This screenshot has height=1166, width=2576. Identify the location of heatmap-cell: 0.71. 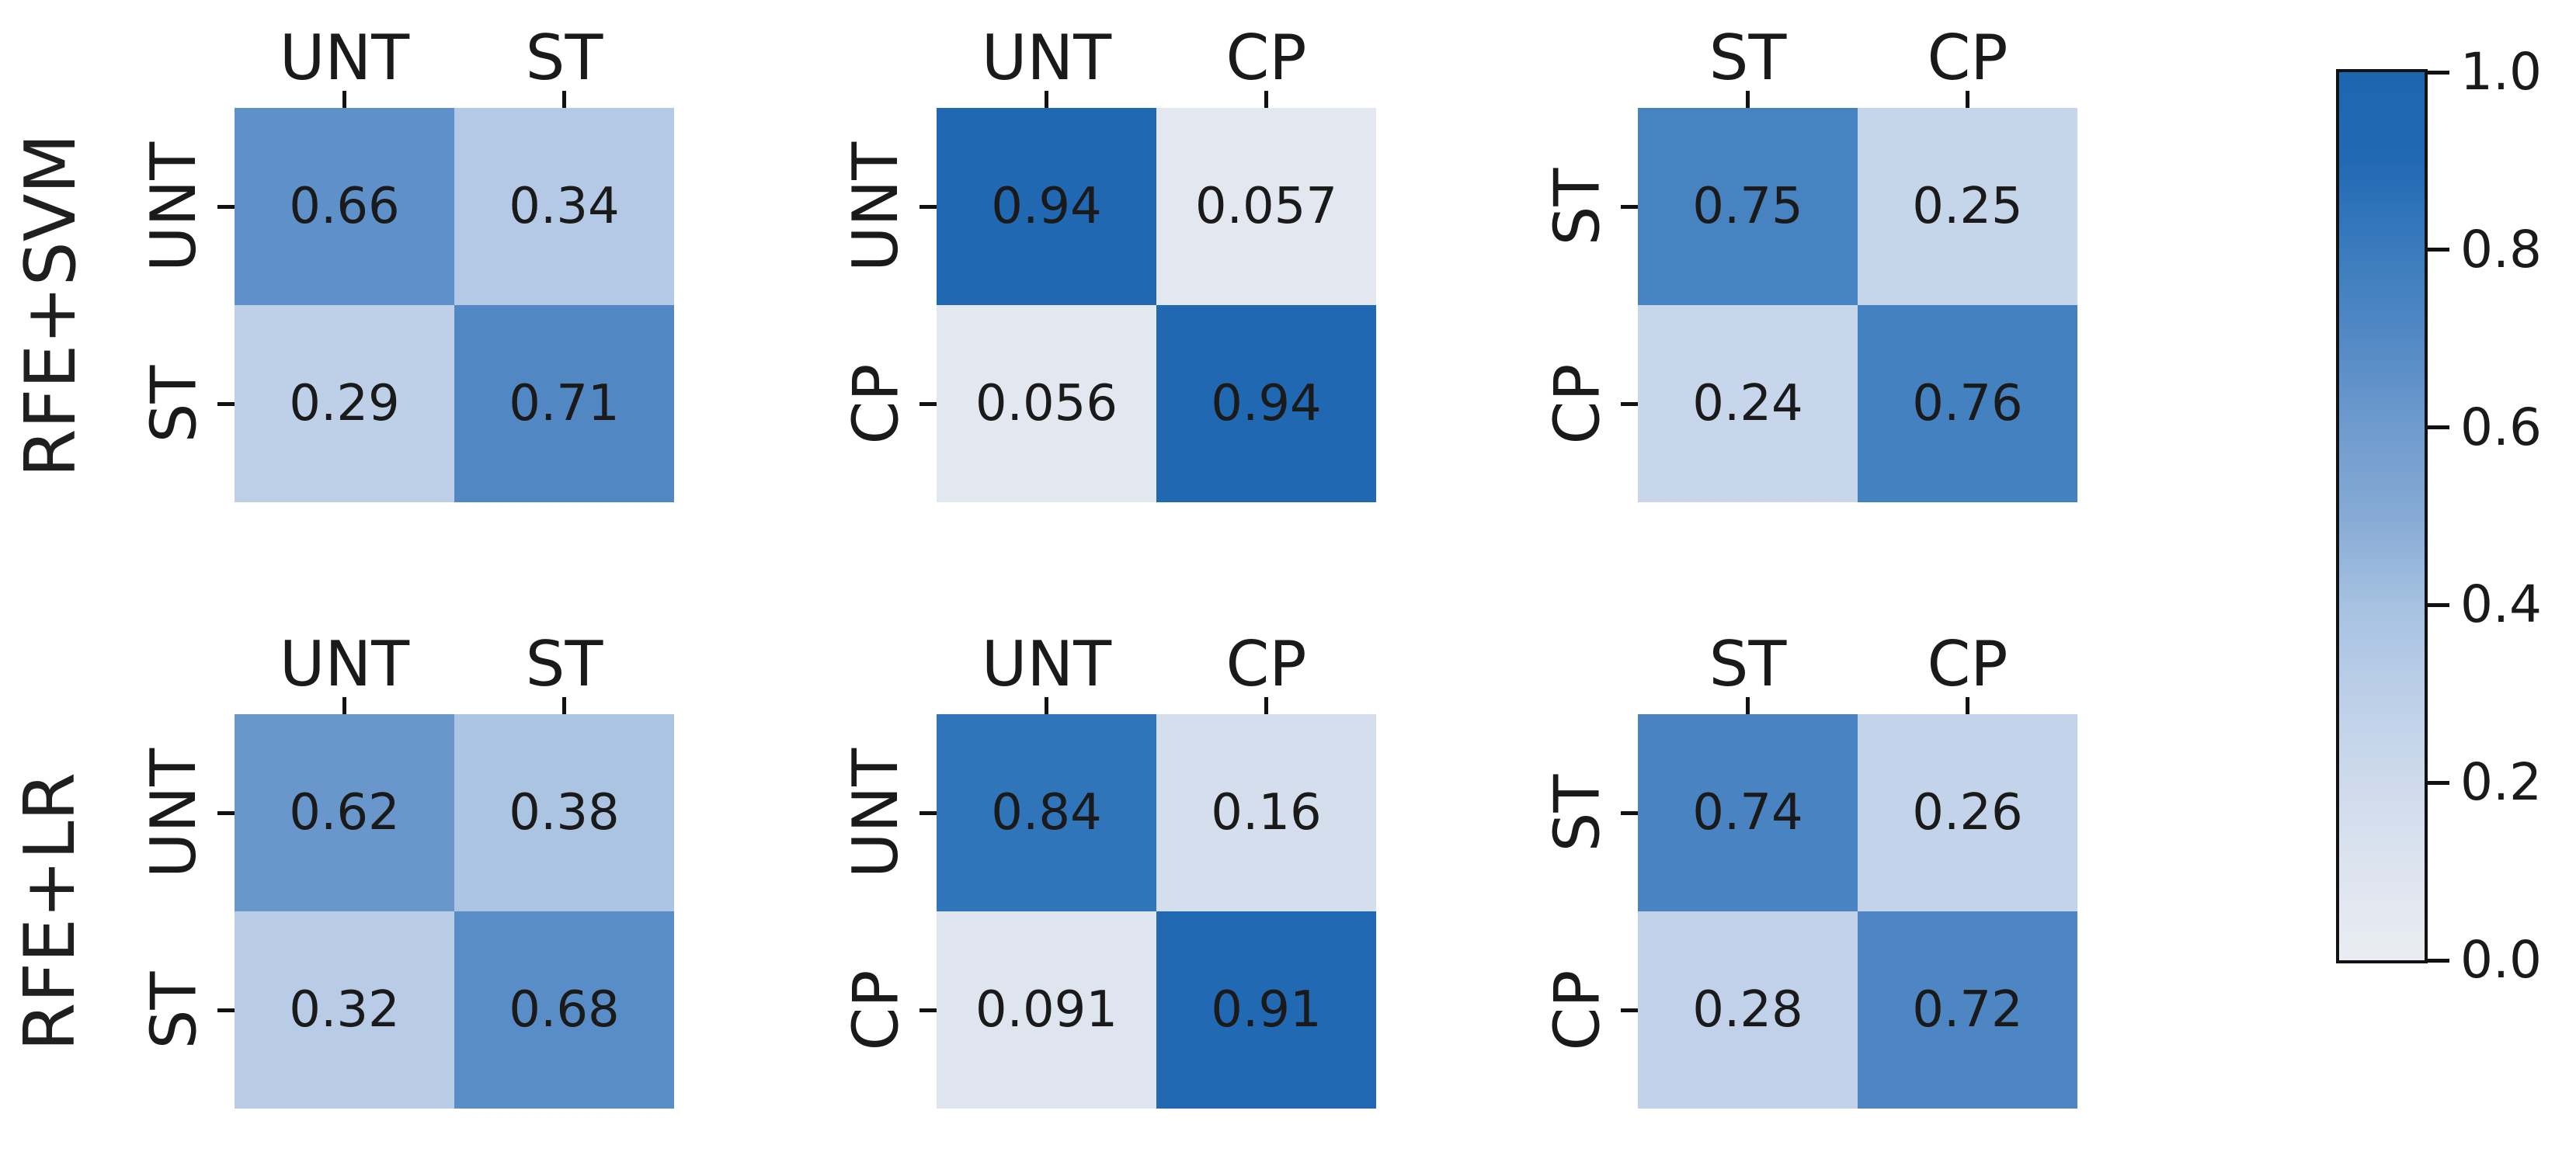
(564, 403).